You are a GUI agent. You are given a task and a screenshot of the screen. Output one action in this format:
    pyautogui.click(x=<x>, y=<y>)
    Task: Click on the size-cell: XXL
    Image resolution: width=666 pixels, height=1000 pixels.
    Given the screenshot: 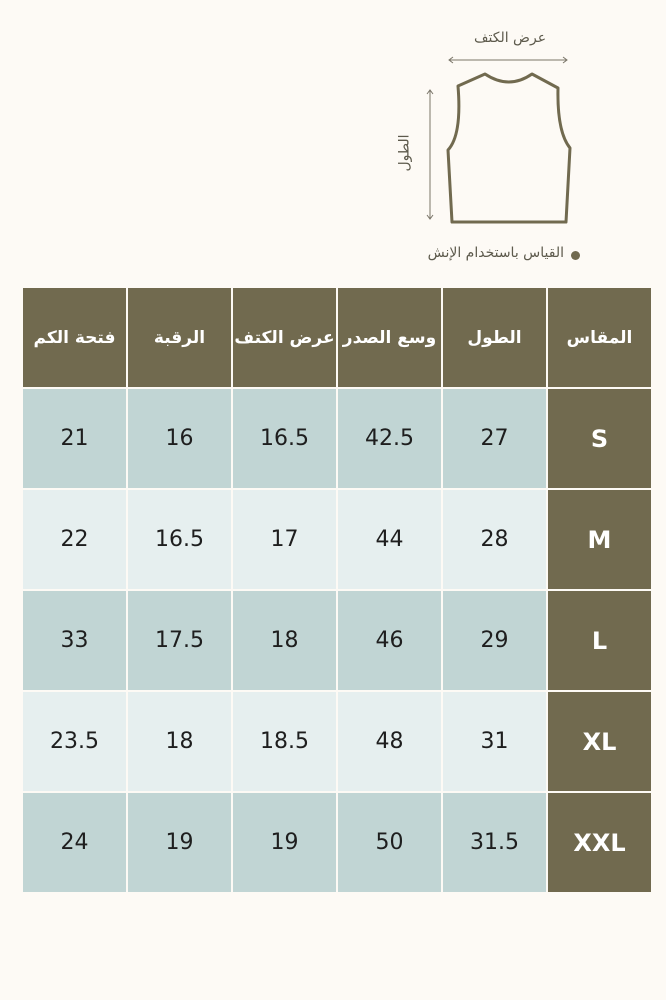 What is the action you would take?
    pyautogui.click(x=599, y=842)
    